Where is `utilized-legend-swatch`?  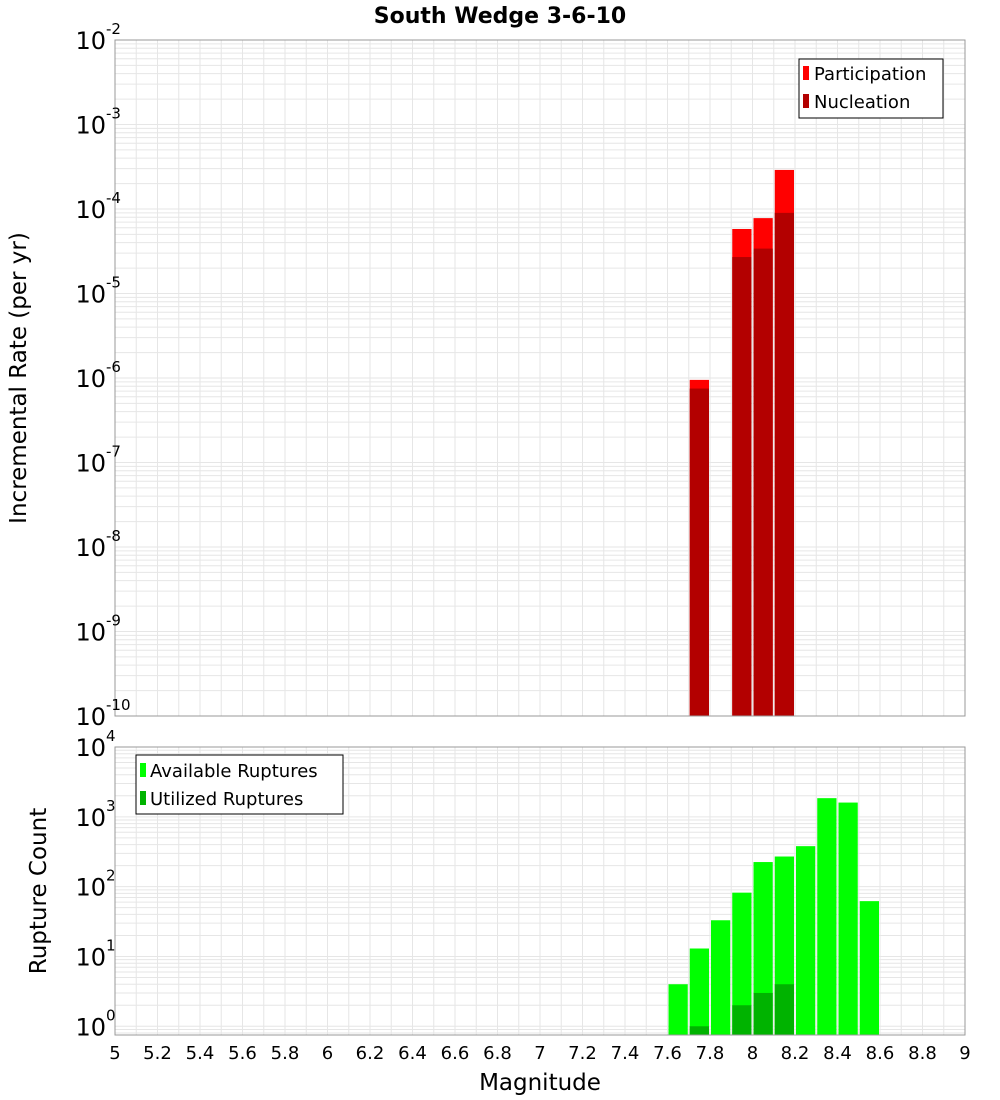 utilized-legend-swatch is located at coordinates (143, 798).